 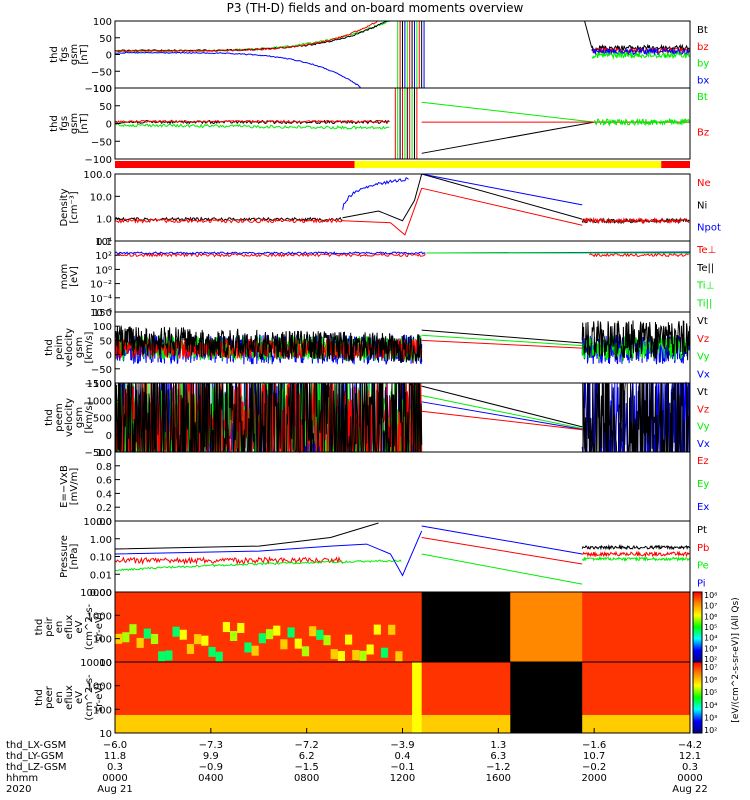 I want to click on pres-pt-line, so click(x=246, y=536).